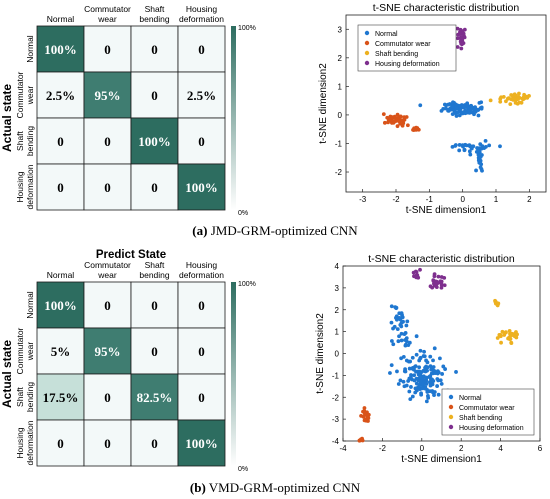  What do you see at coordinates (470, 398) in the screenshot?
I see `legend-entry: Normal` at bounding box center [470, 398].